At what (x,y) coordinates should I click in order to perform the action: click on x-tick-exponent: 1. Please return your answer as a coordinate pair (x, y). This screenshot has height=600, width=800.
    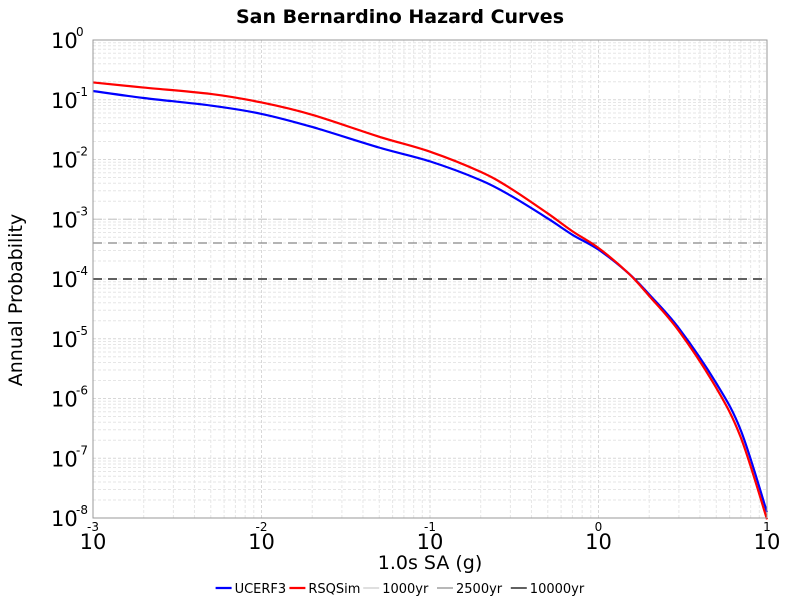
    Looking at the image, I should click on (767, 527).